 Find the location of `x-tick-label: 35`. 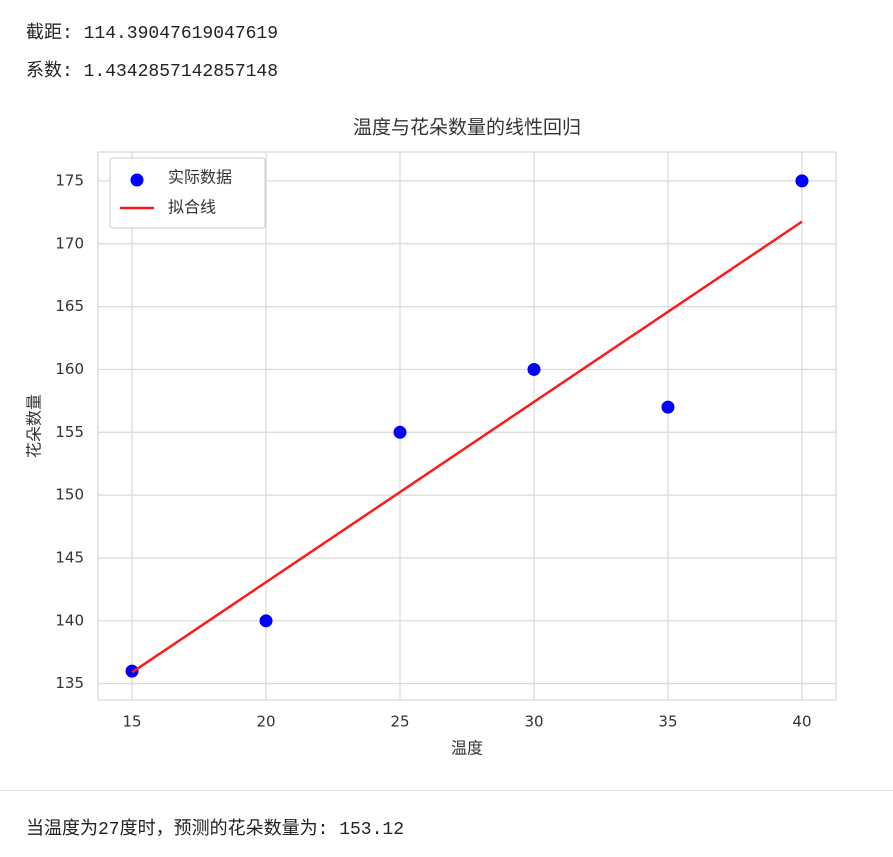

x-tick-label: 35 is located at coordinates (667, 722).